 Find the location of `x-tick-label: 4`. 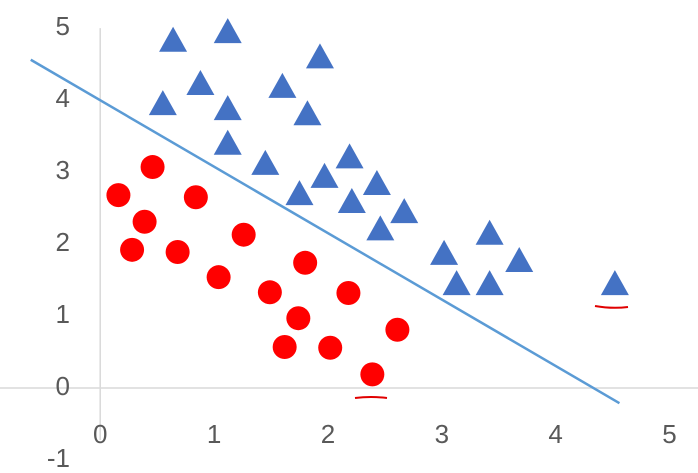

x-tick-label: 4 is located at coordinates (555, 434).